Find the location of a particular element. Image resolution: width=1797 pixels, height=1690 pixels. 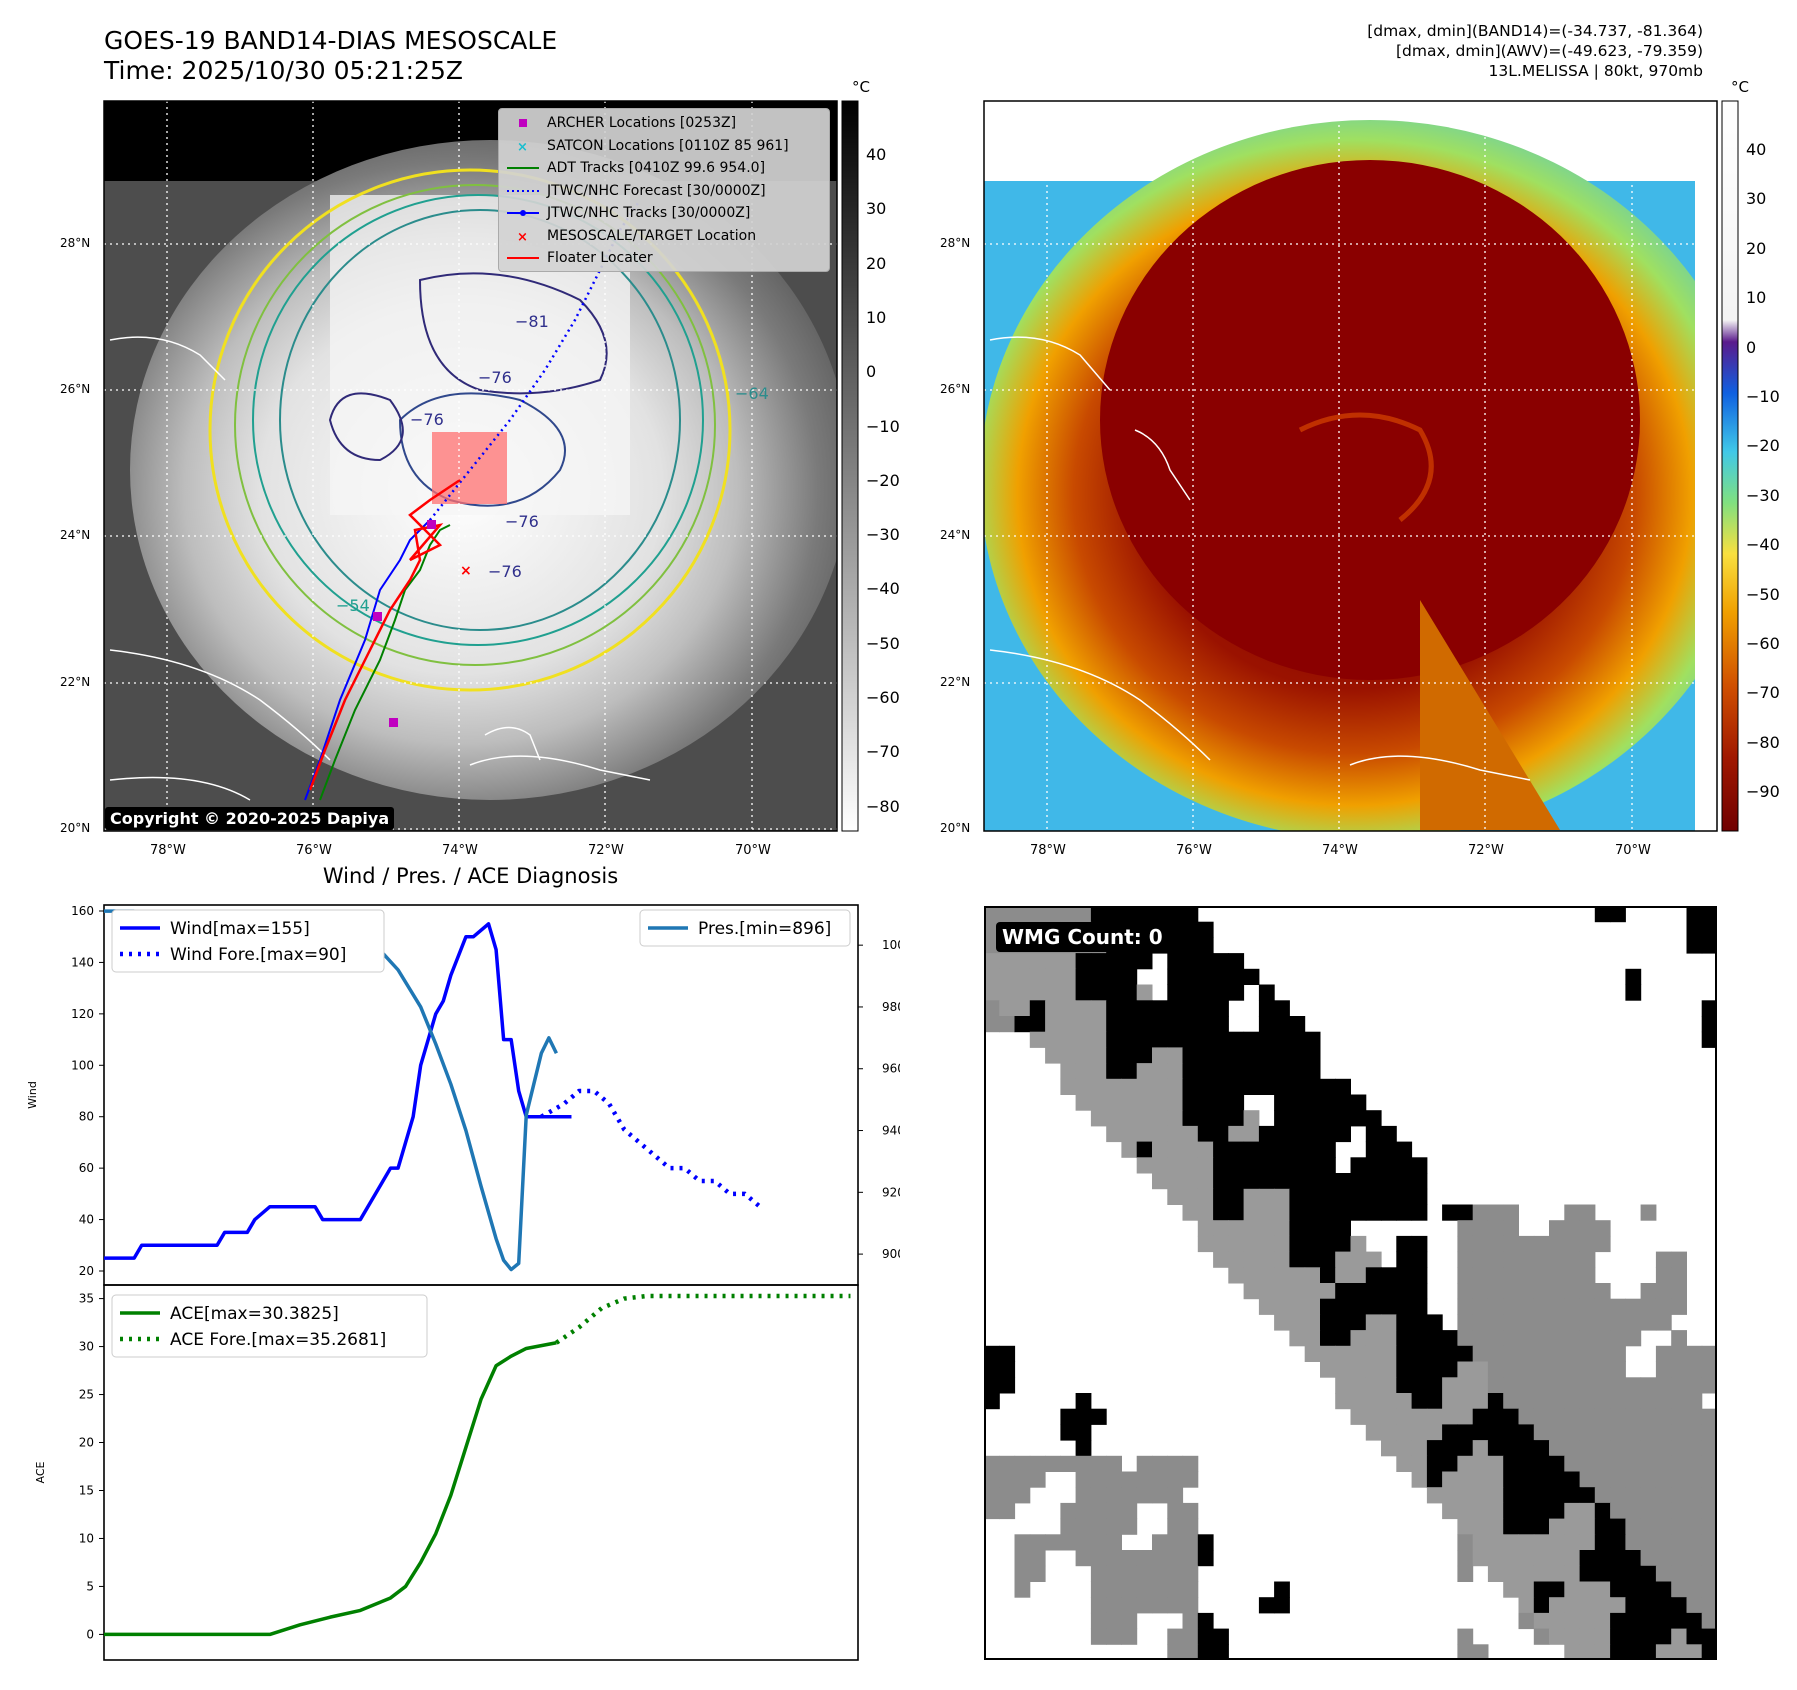

legend-label: ACE[max=30.3825] is located at coordinates (254, 1314).